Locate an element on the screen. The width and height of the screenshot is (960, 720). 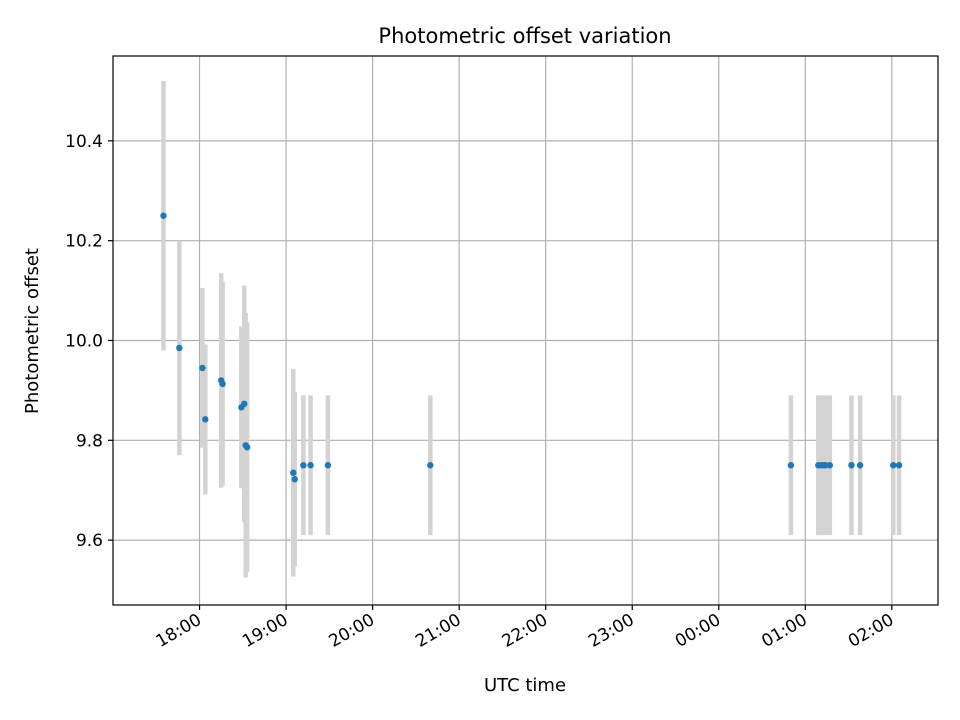
y-axis-title: Photometric offset is located at coordinates (32, 331).